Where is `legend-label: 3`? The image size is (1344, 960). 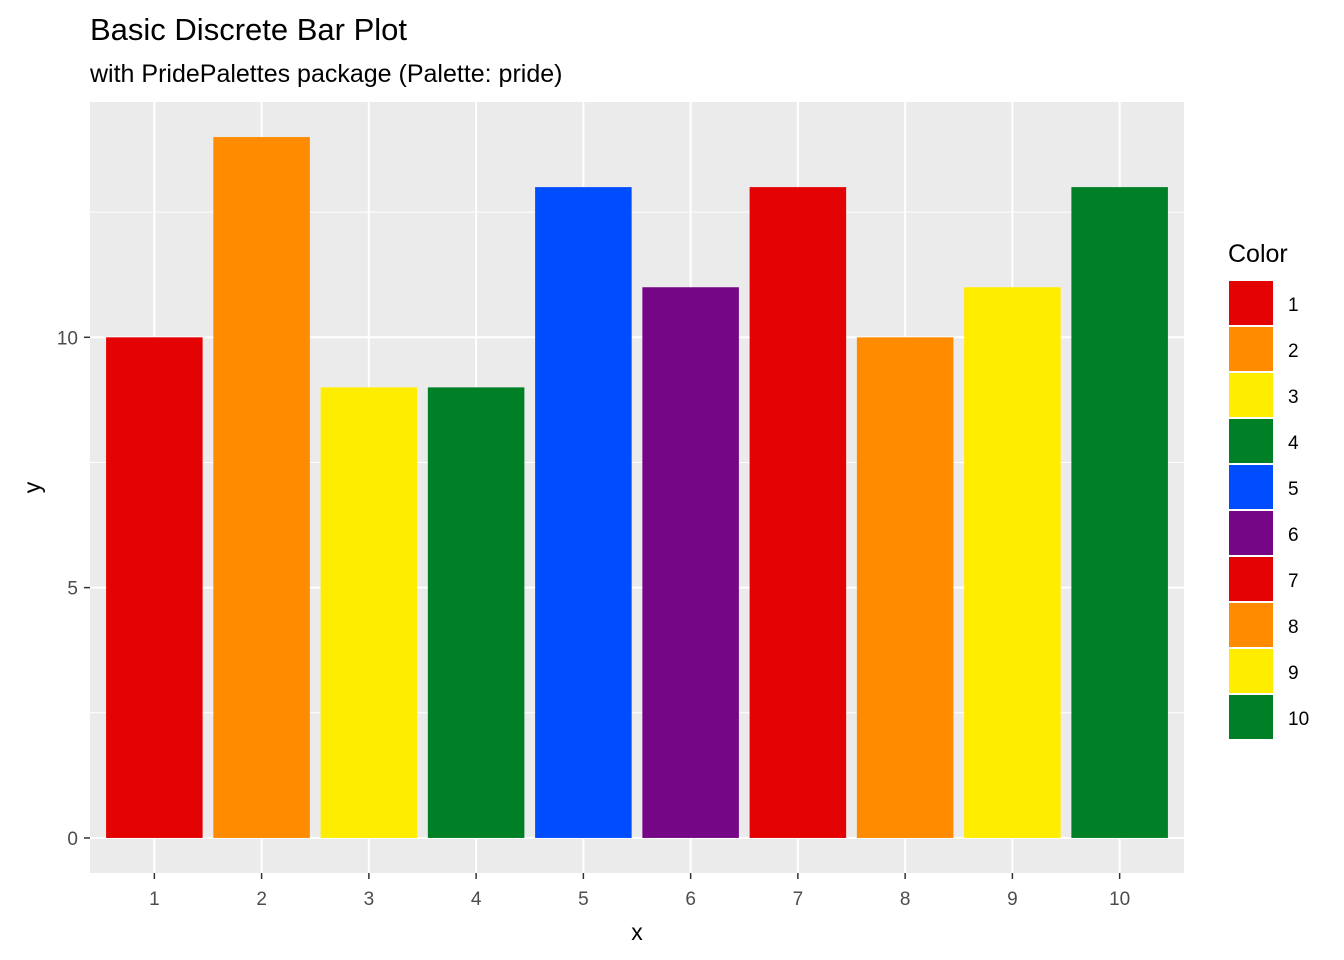
legend-label: 3 is located at coordinates (1293, 397).